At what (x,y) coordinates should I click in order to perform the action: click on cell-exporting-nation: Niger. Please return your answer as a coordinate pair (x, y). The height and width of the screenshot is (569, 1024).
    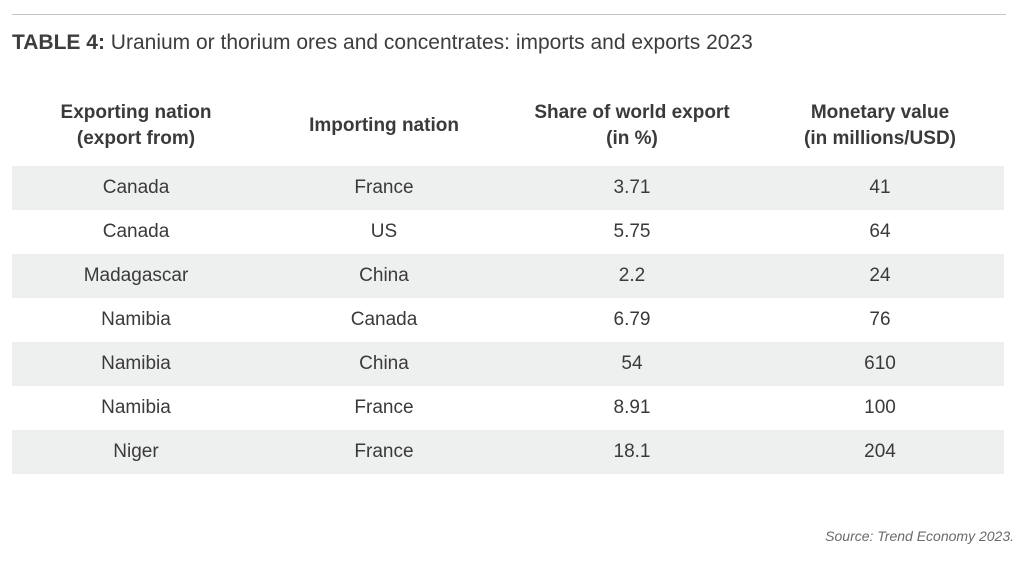
    Looking at the image, I should click on (136, 452).